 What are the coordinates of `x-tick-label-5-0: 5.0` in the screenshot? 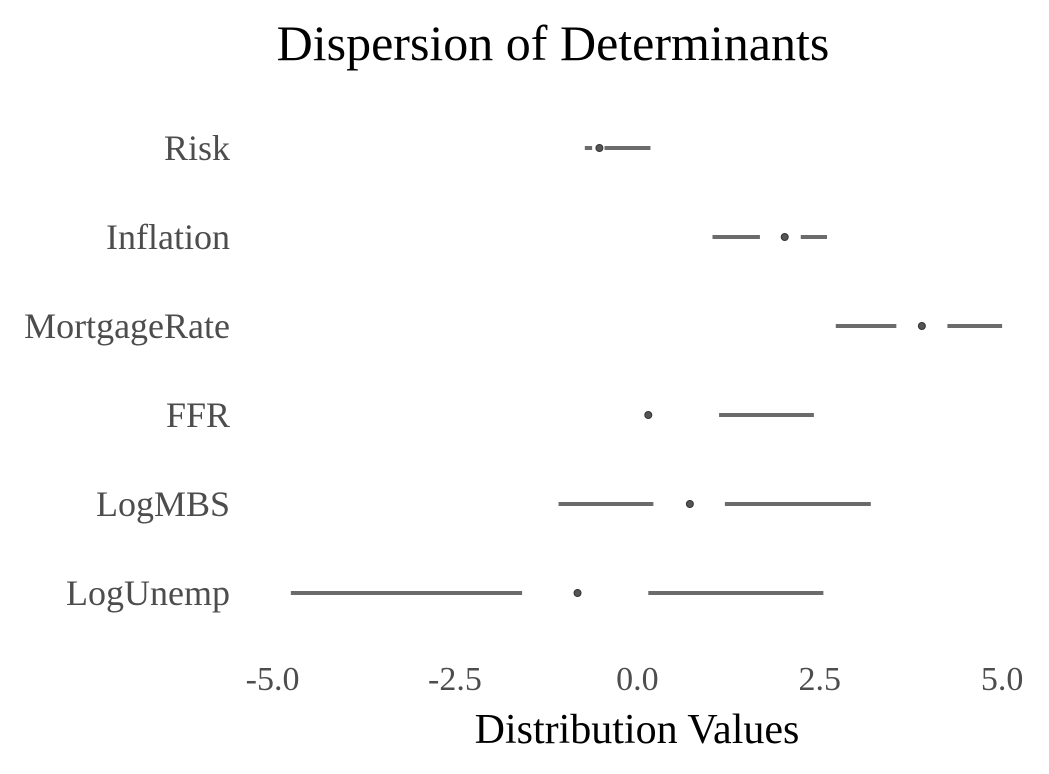 It's located at (1002, 679).